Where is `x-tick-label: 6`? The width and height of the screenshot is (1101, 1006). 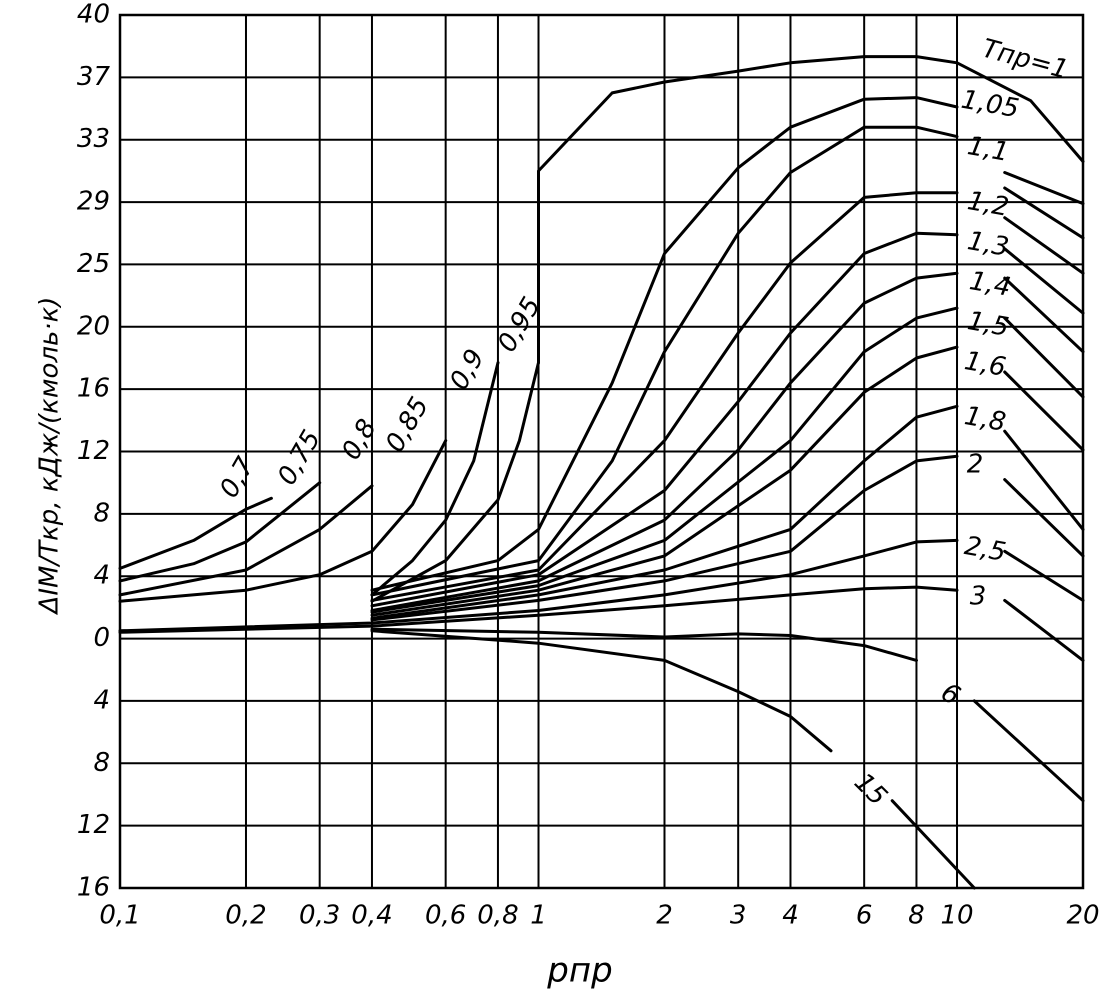 x-tick-label: 6 is located at coordinates (864, 916).